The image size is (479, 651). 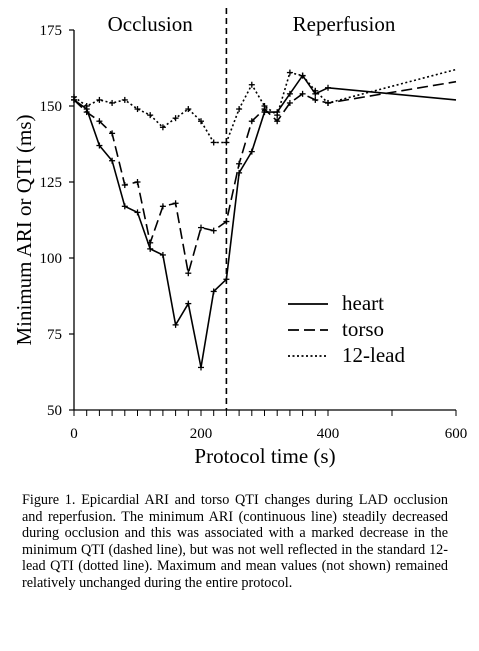 What do you see at coordinates (373, 355) in the screenshot?
I see `legend-label-12-lead: 12-lead` at bounding box center [373, 355].